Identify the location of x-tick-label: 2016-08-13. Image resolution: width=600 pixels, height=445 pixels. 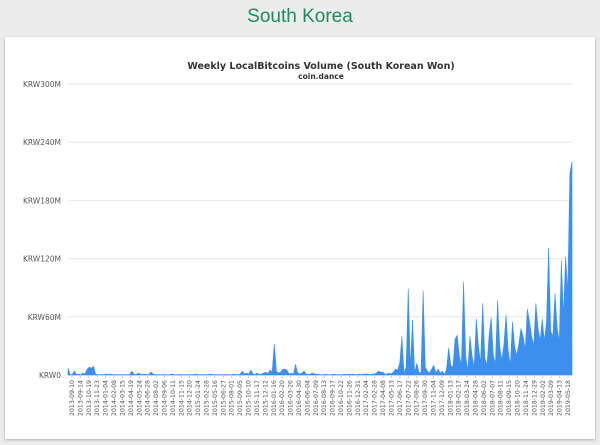
(324, 398).